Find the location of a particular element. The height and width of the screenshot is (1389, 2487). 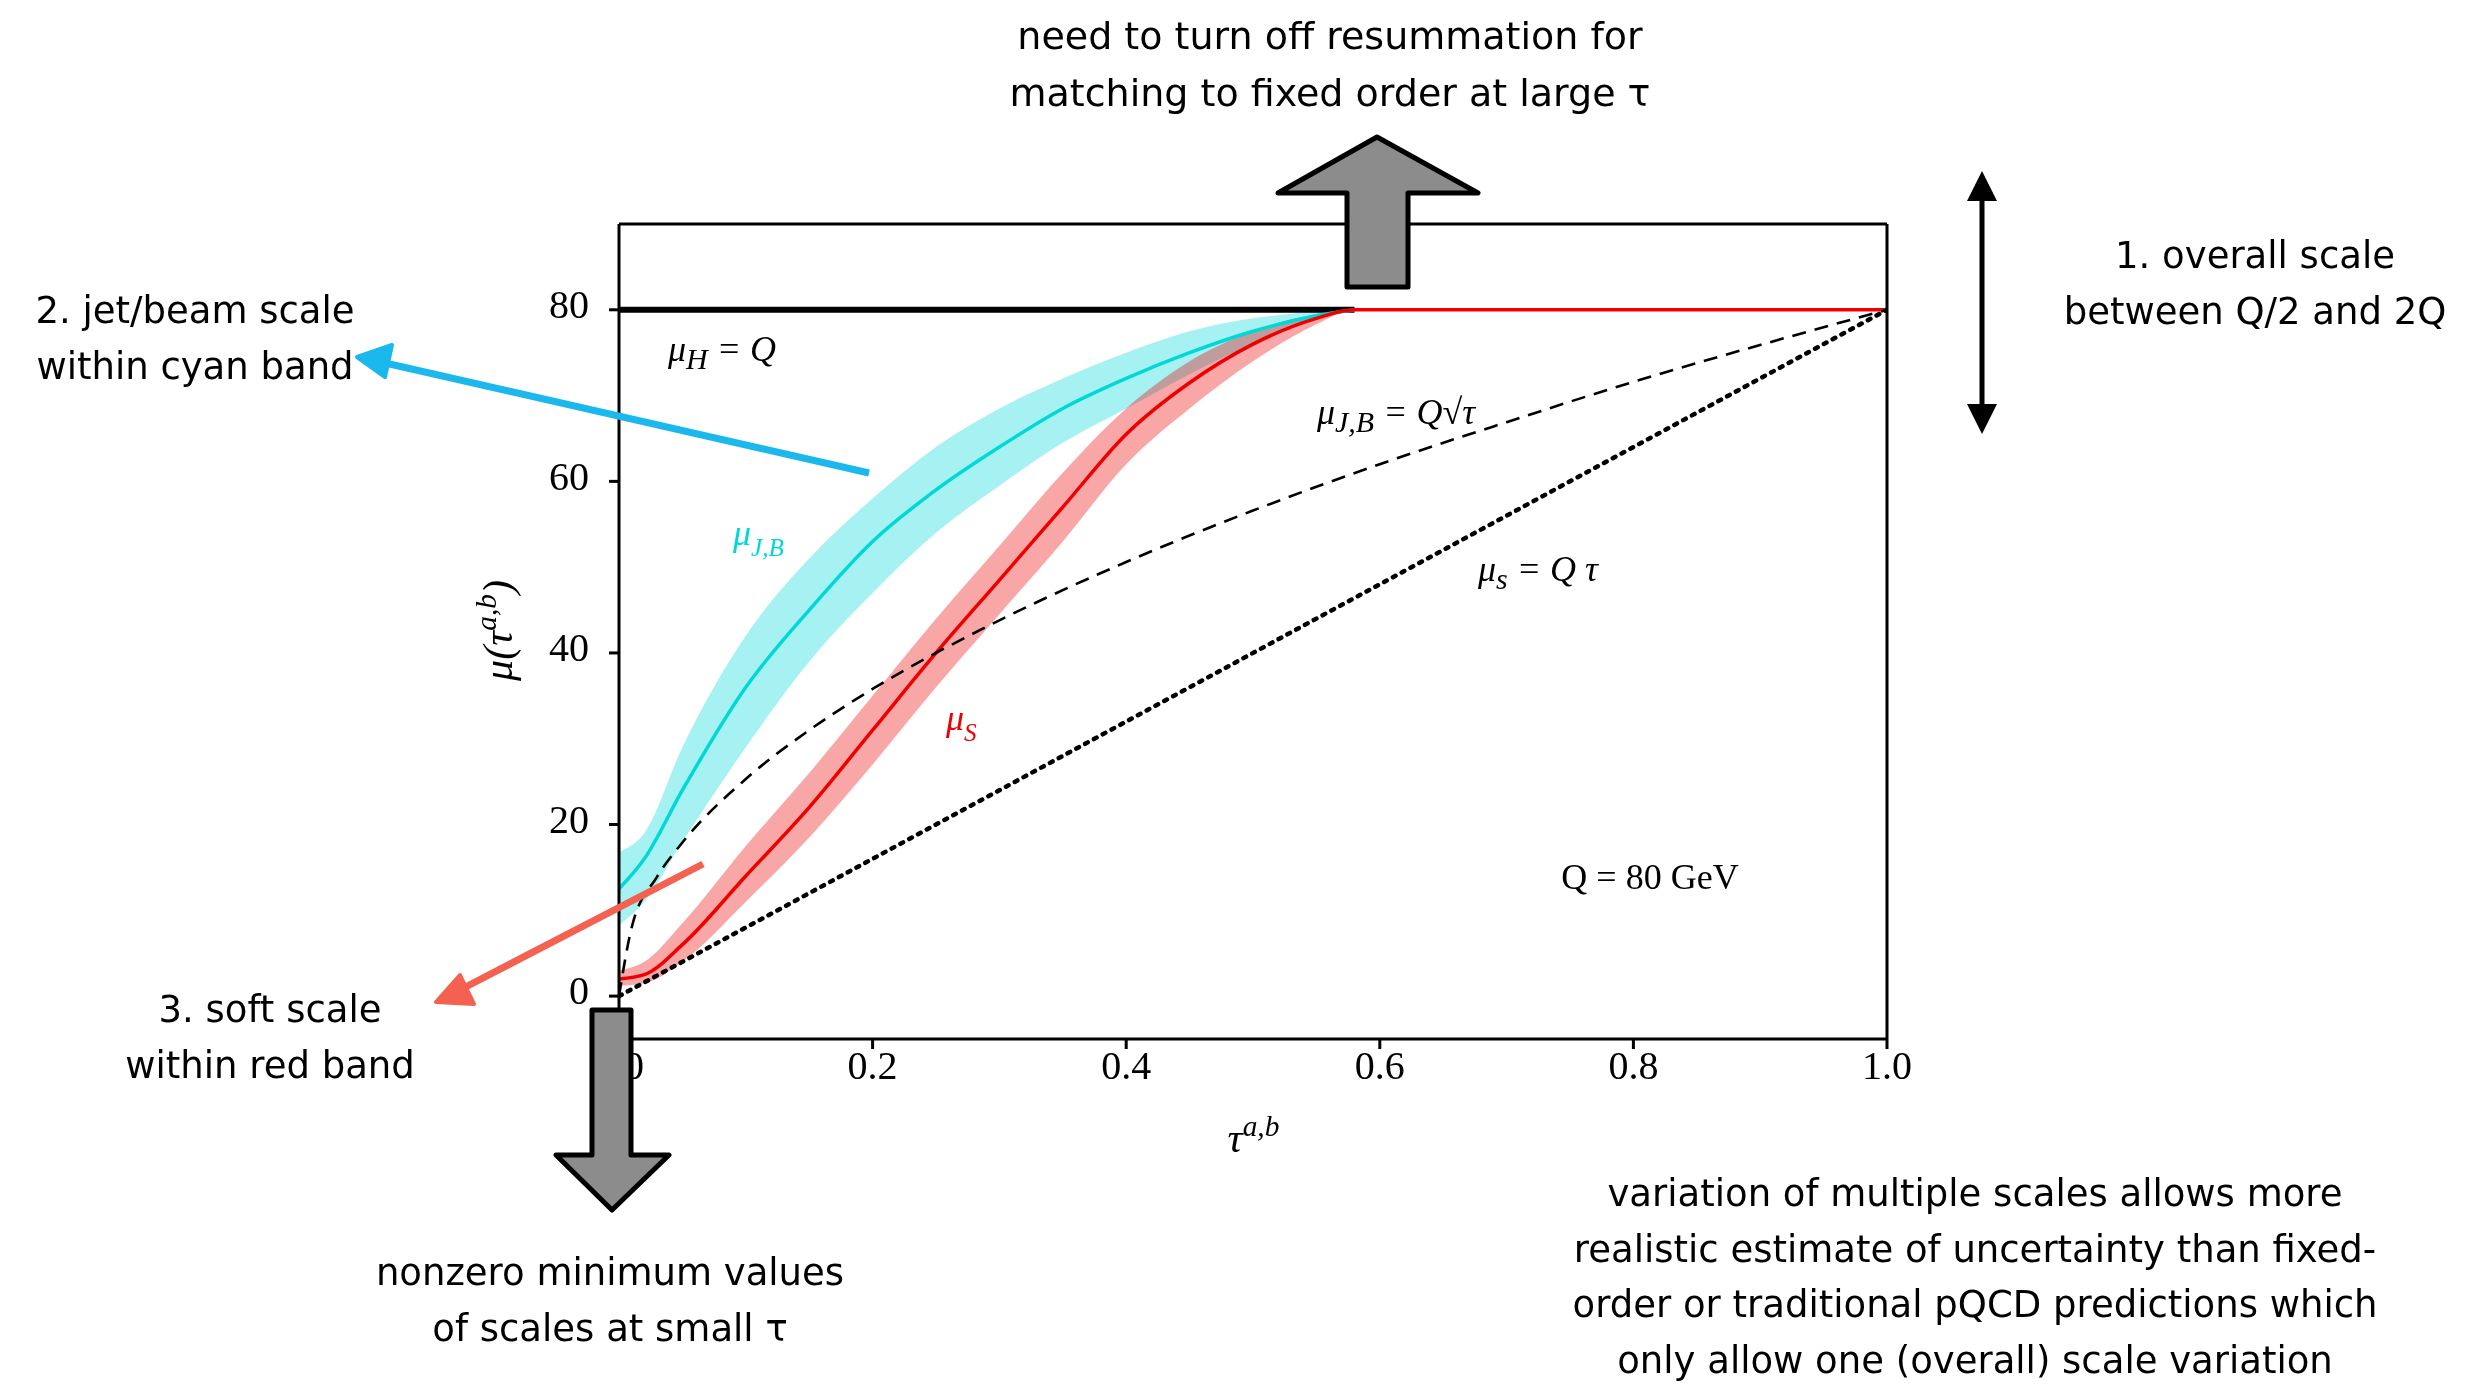

y-tick-label: 40 is located at coordinates (569, 648).